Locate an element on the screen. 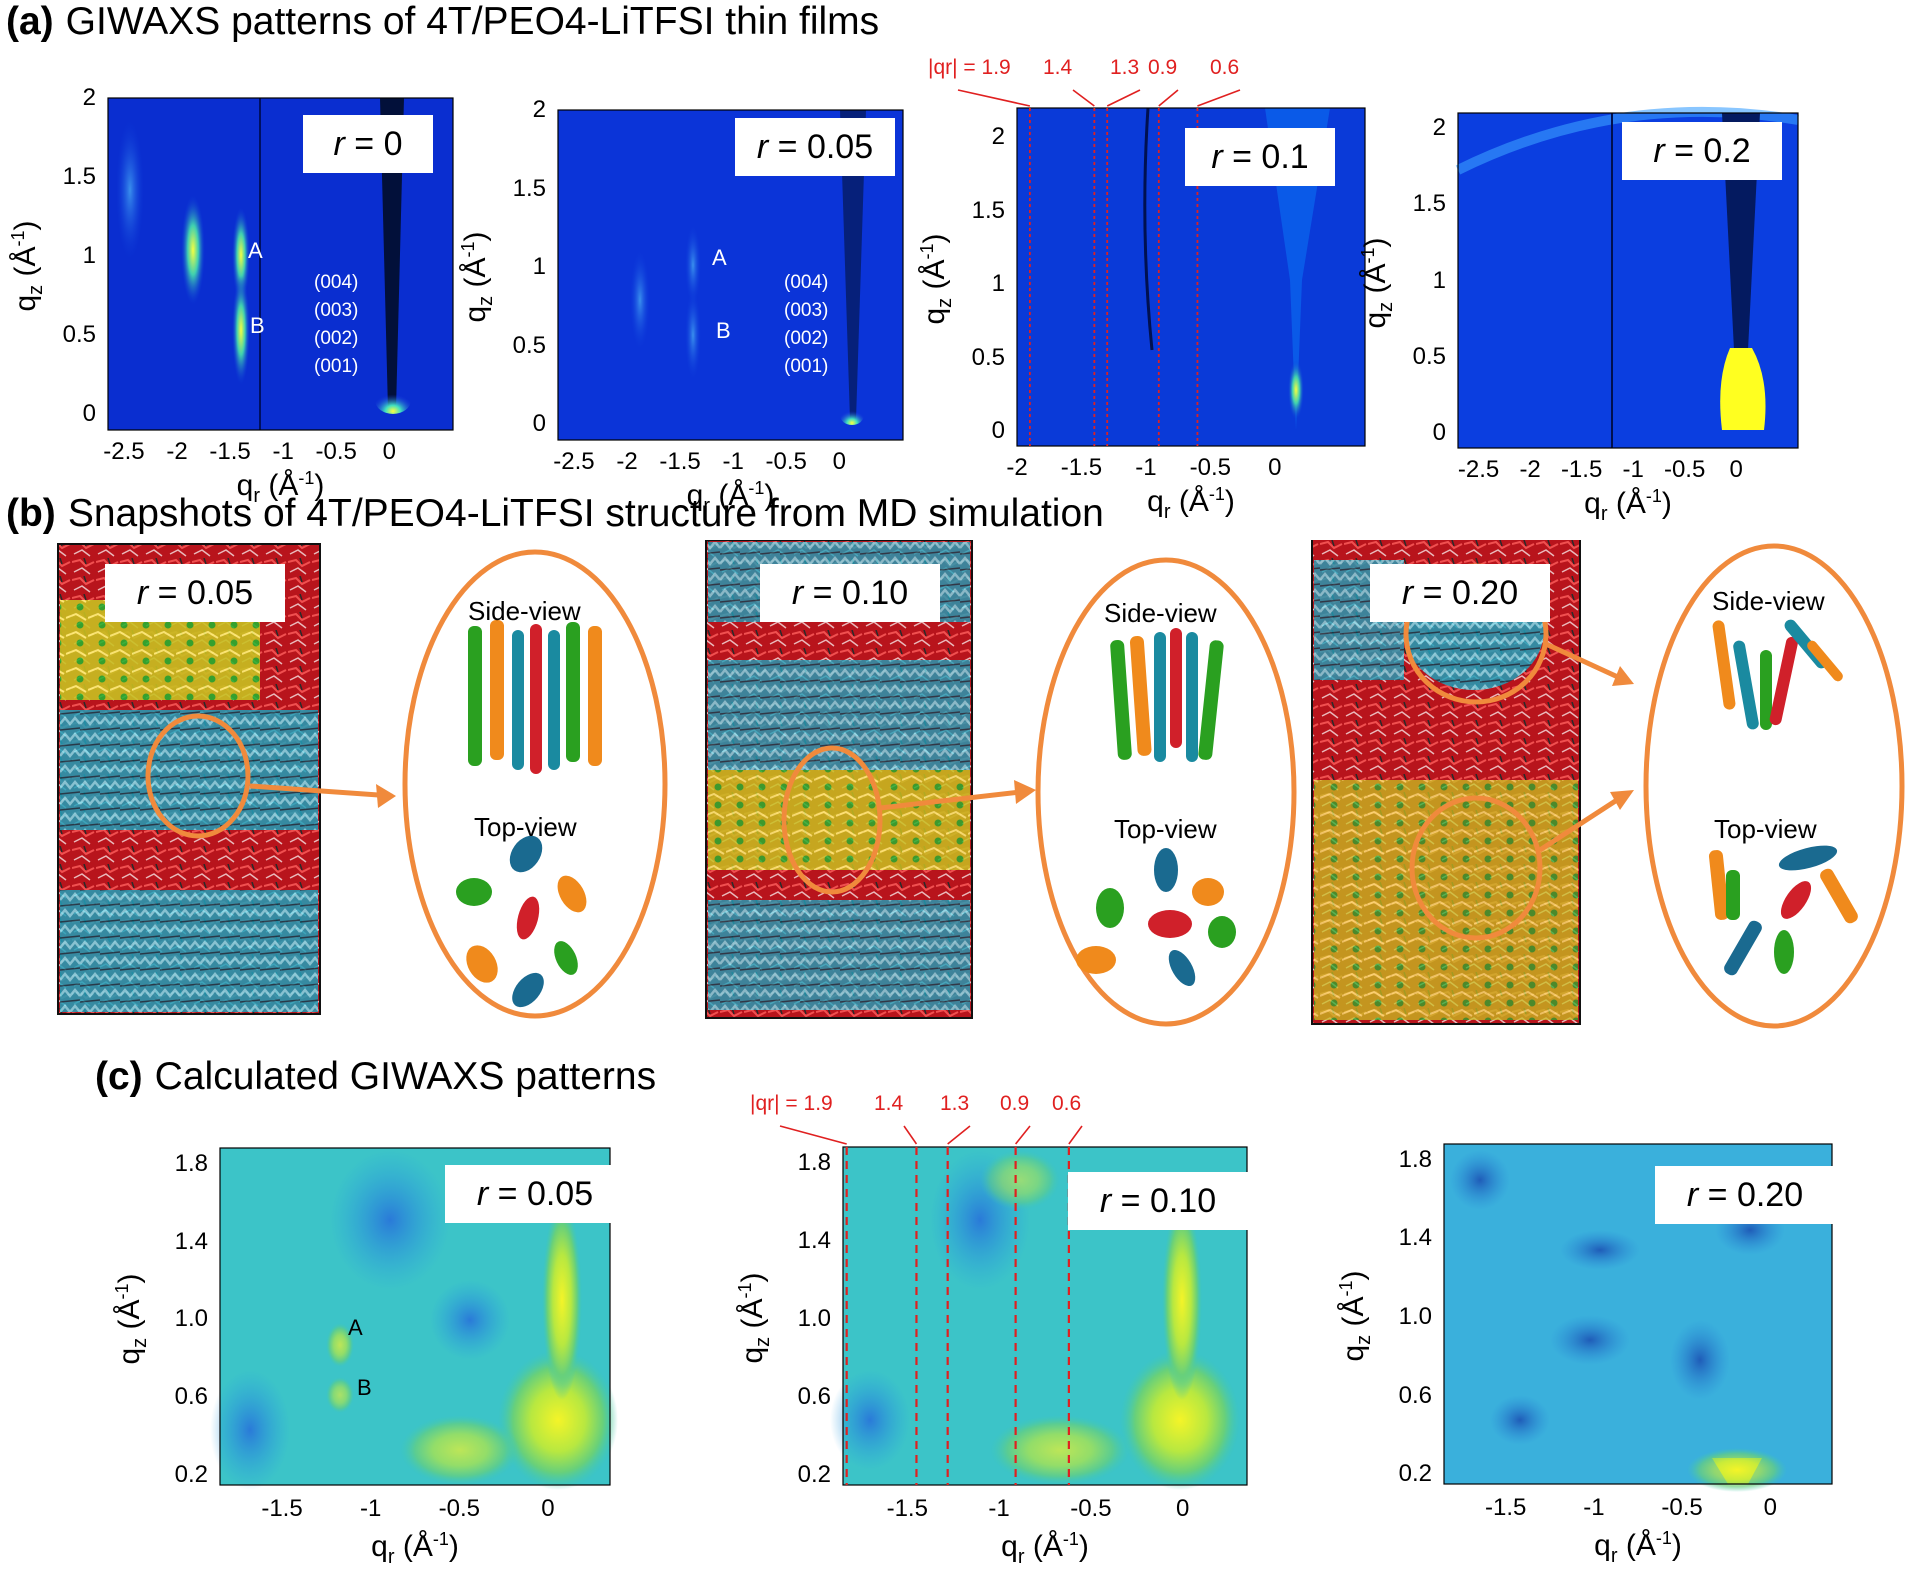 The height and width of the screenshot is (1569, 1920). y-tick-label: 1.4 is located at coordinates (814, 1240).